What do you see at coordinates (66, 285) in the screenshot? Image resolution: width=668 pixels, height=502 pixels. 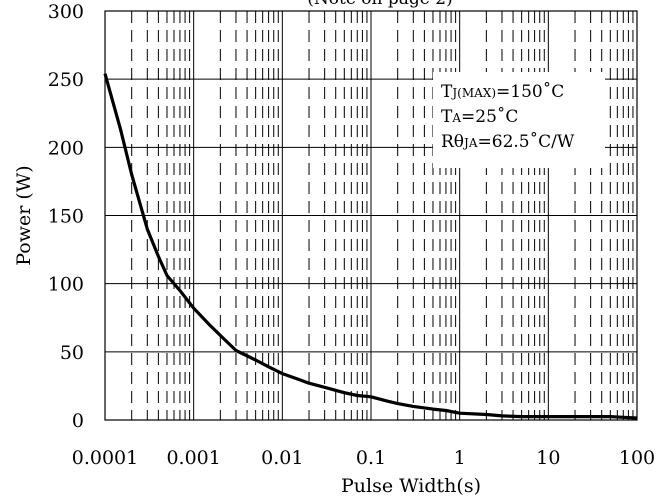 I see `y-tick-label: 100` at bounding box center [66, 285].